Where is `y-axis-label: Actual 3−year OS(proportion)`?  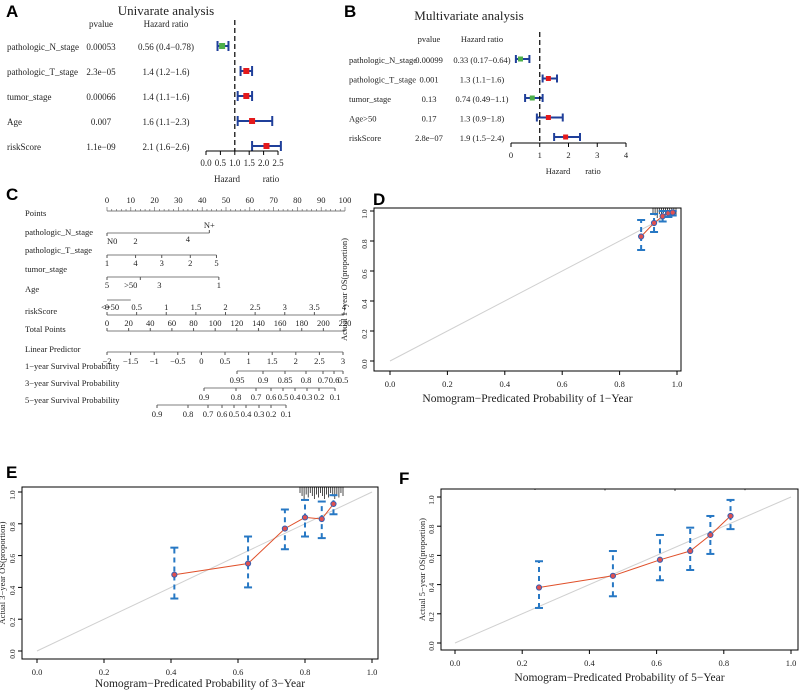 y-axis-label: Actual 3−year OS(proportion) is located at coordinates (3, 572).